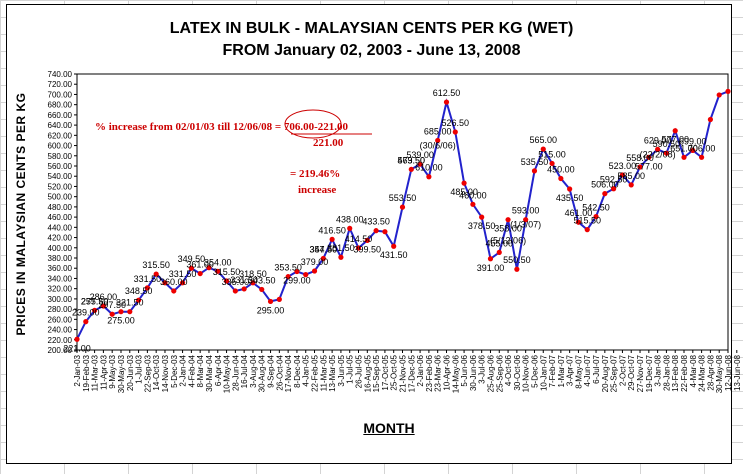  What do you see at coordinates (614, 180) in the screenshot?
I see `data-label: 592.50` at bounding box center [614, 180].